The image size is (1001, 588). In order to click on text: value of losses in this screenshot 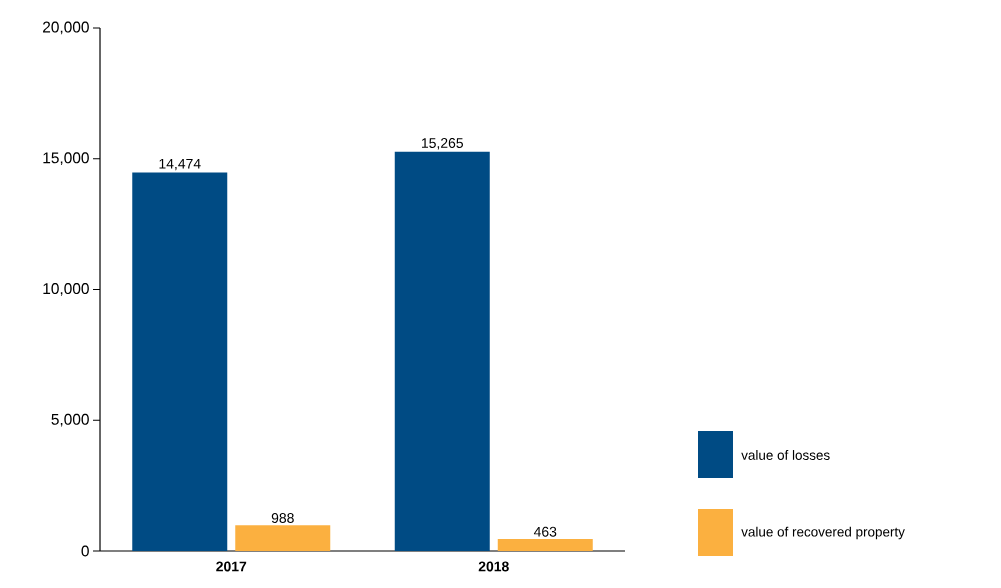, I will do `click(785, 455)`.